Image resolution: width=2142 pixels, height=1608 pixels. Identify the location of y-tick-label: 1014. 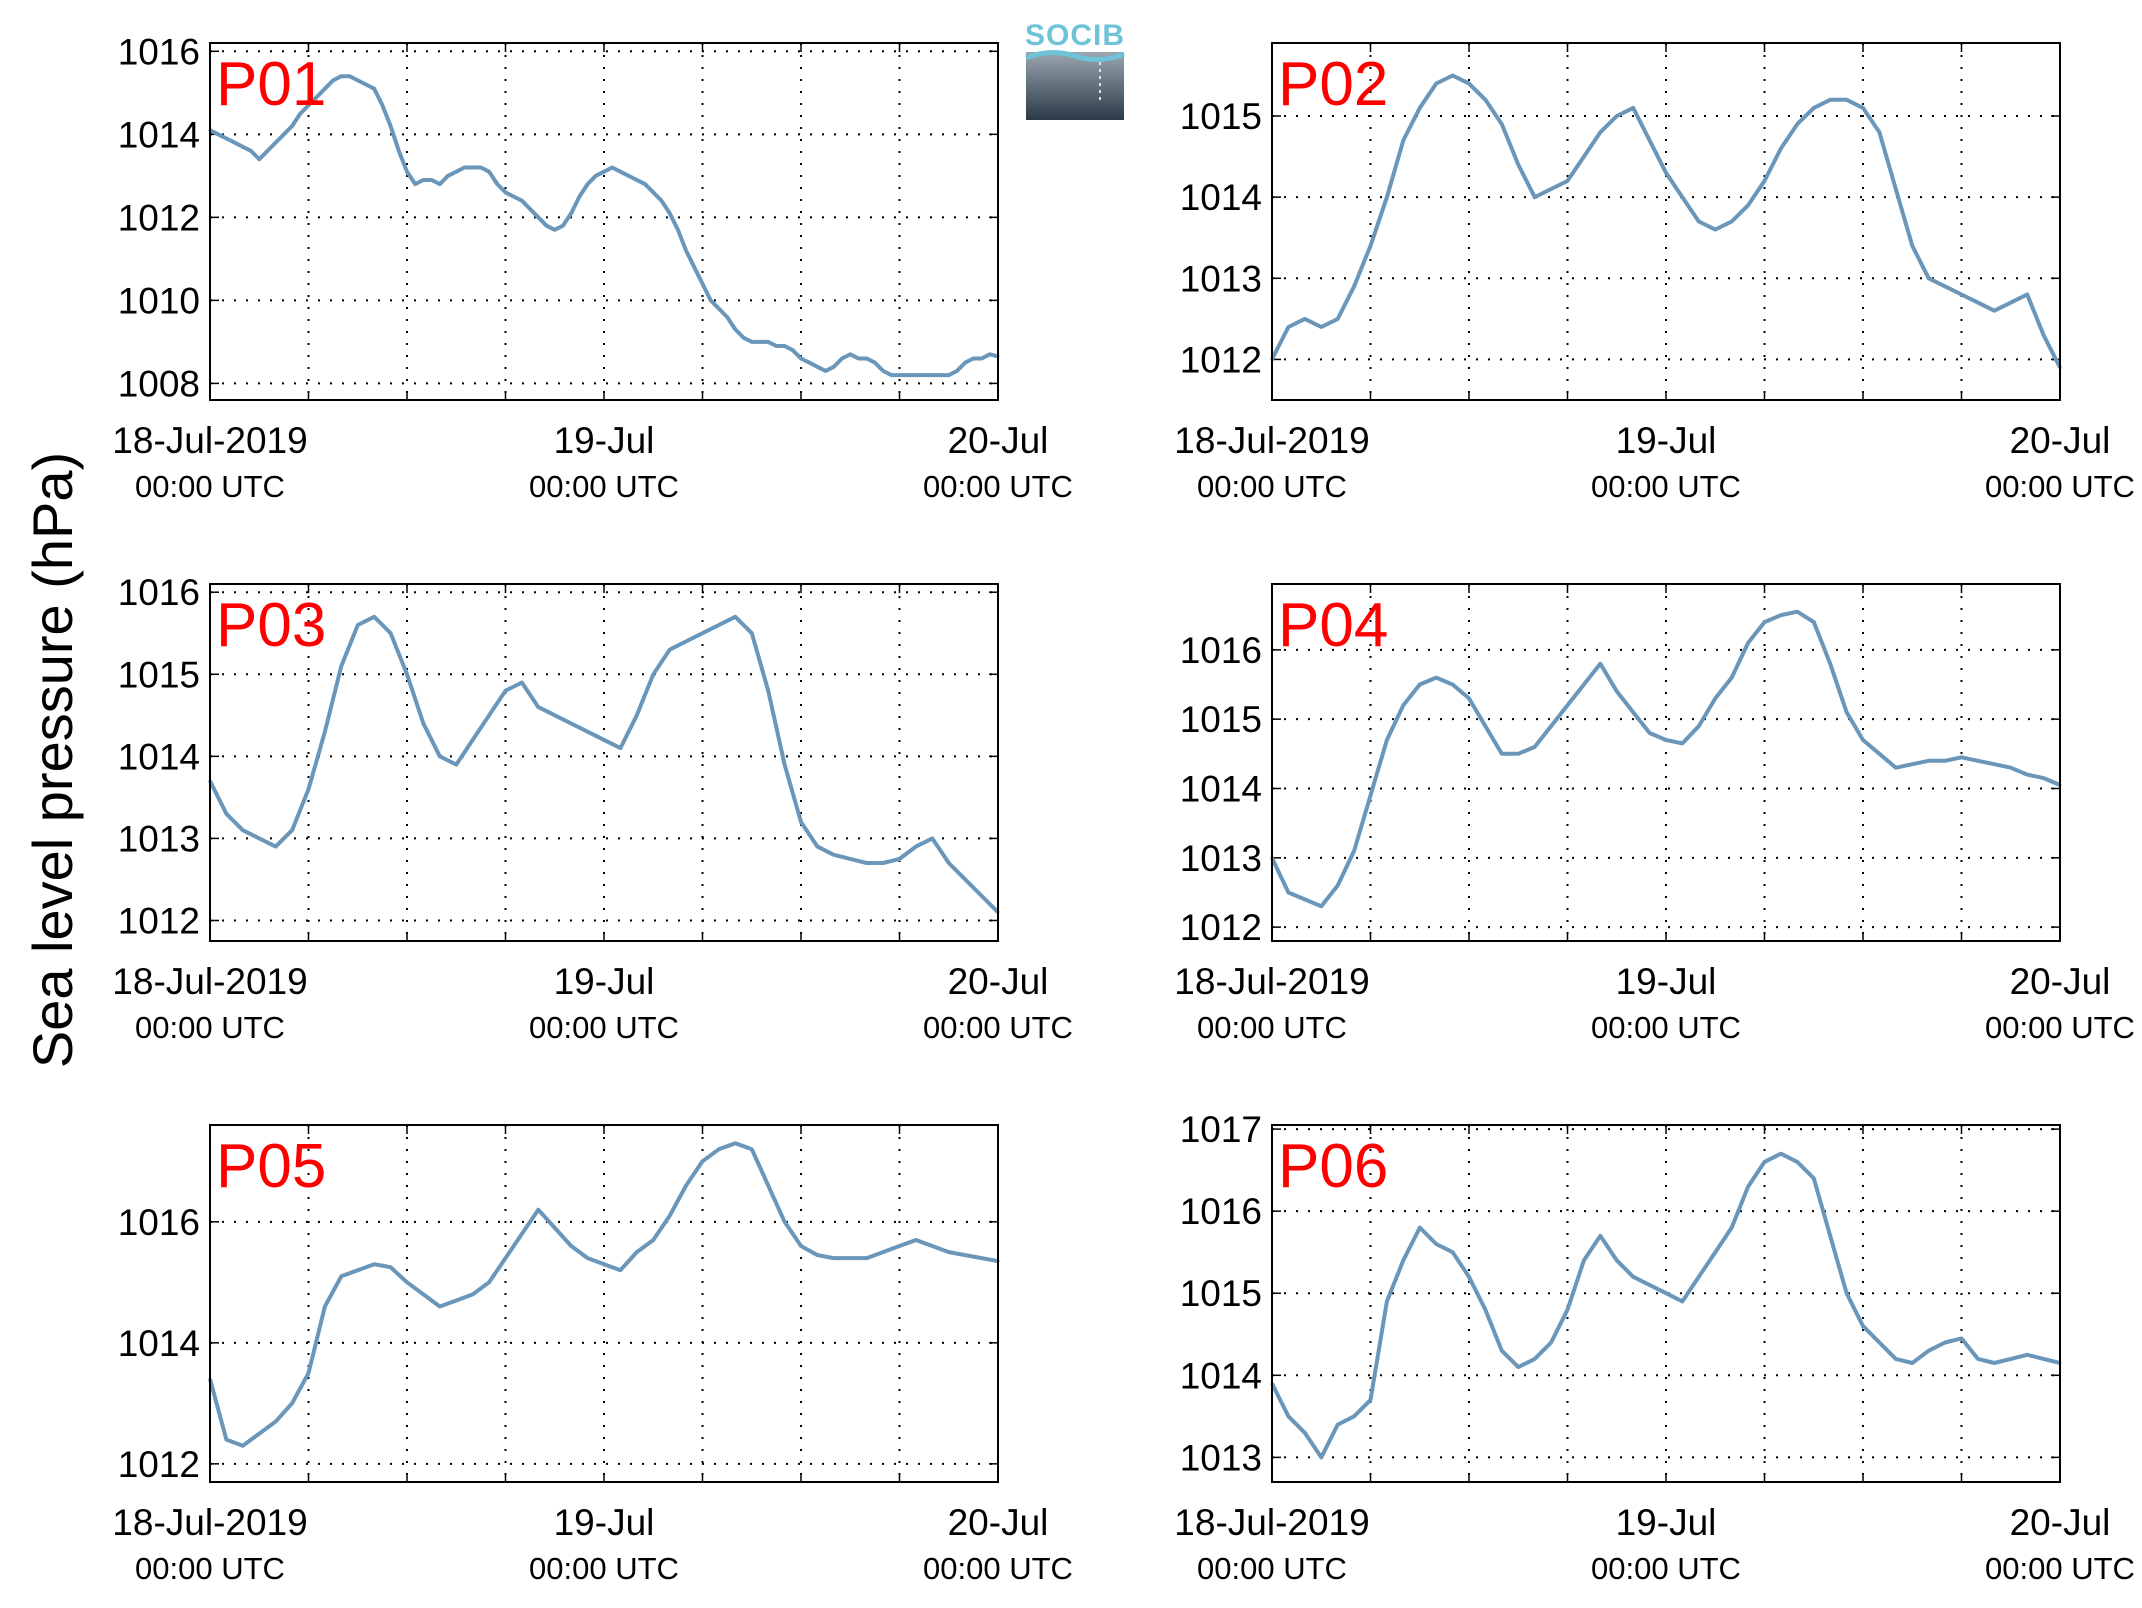
(159, 1343).